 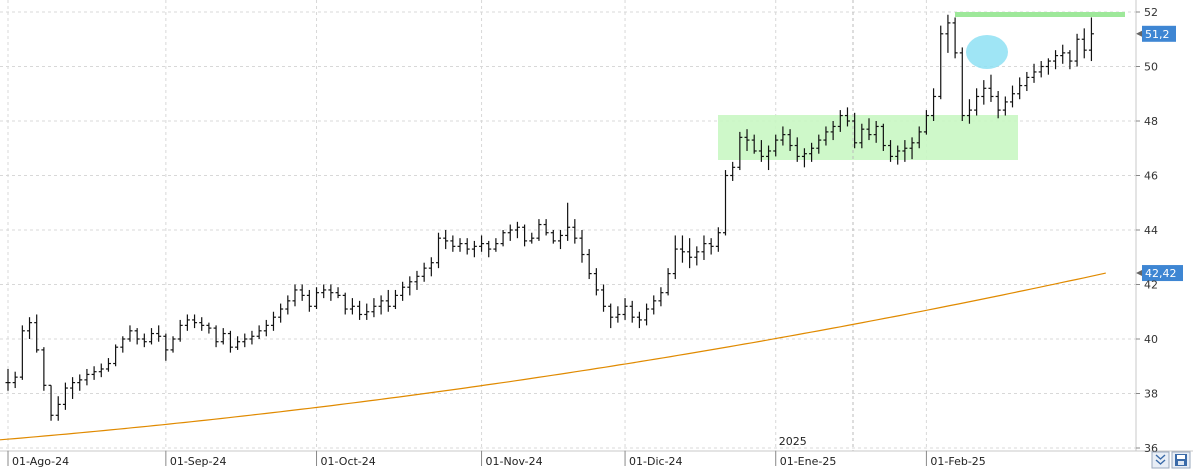 I want to click on y-tick-label: 52, so click(x=1151, y=12).